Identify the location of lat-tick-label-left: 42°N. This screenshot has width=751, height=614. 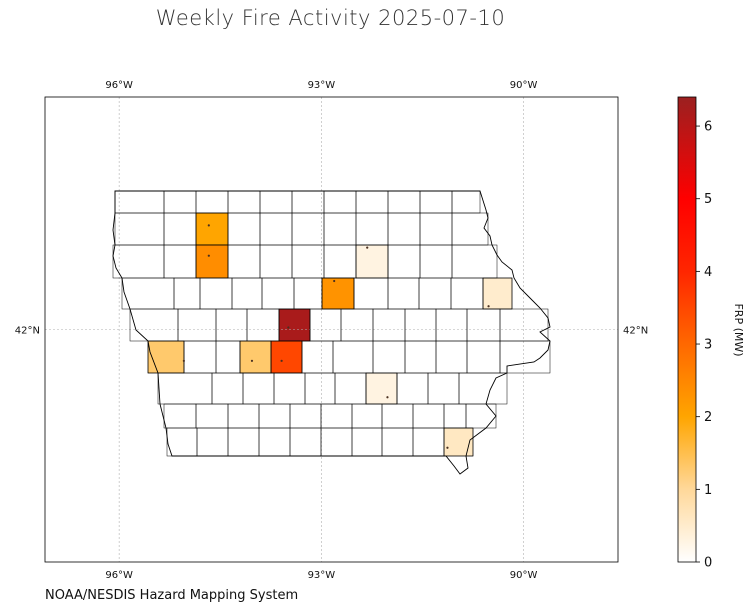
(27, 331).